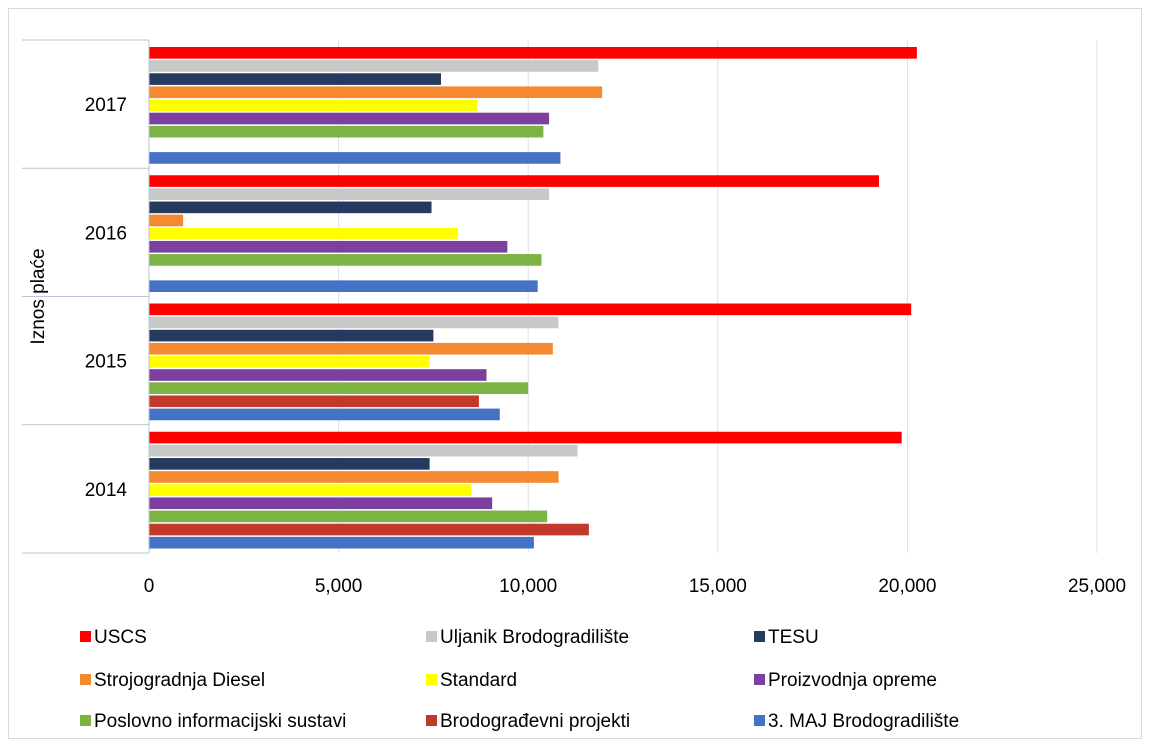 This screenshot has height=747, width=1151. What do you see at coordinates (907, 586) in the screenshot?
I see `x-tick-label: 20,000` at bounding box center [907, 586].